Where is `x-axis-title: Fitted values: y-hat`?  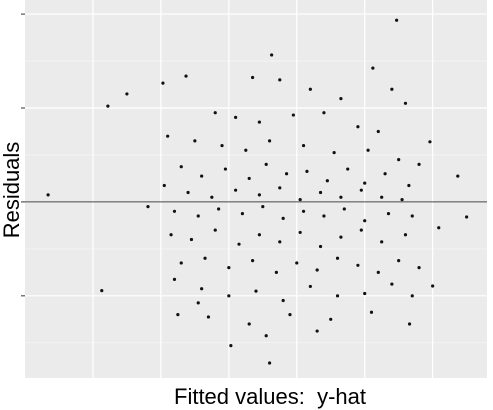
x-axis-title: Fitted values: y-hat is located at coordinates (270, 396).